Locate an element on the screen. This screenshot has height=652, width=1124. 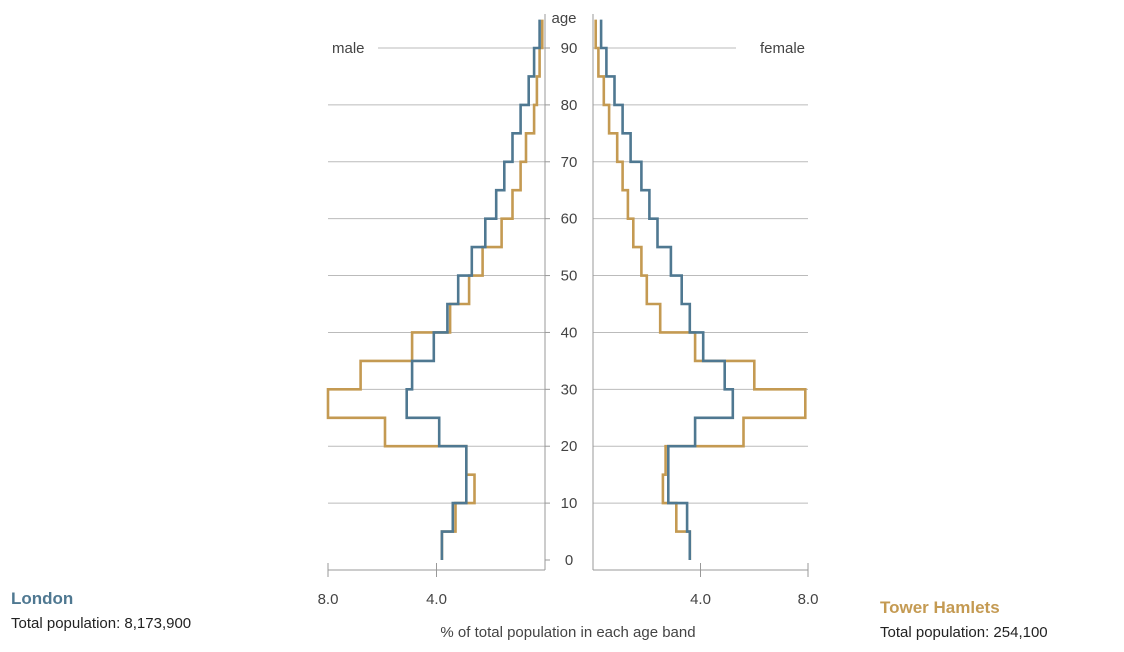
age-label-80: 80 is located at coordinates (569, 105).